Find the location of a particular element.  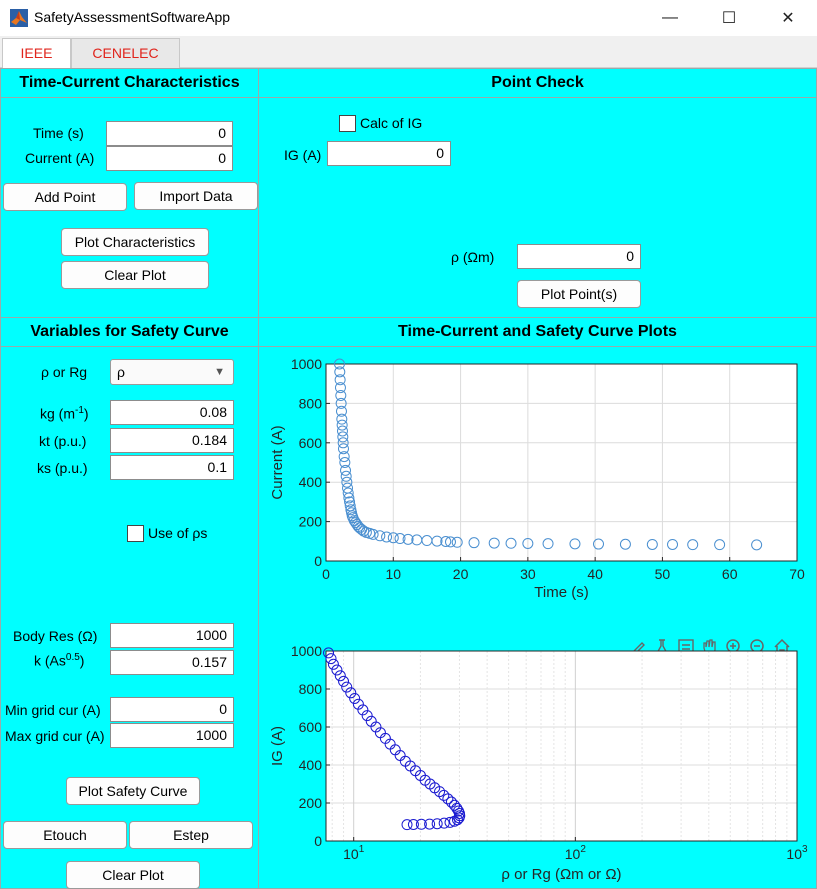

plot-area is located at coordinates (561, 746).